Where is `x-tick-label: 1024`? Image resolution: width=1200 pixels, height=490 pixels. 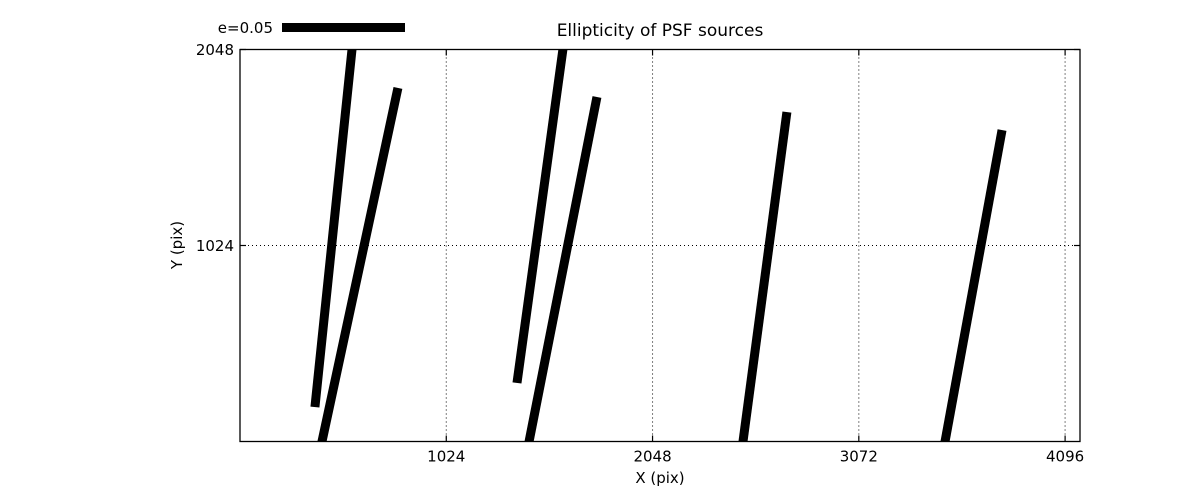 x-tick-label: 1024 is located at coordinates (446, 457).